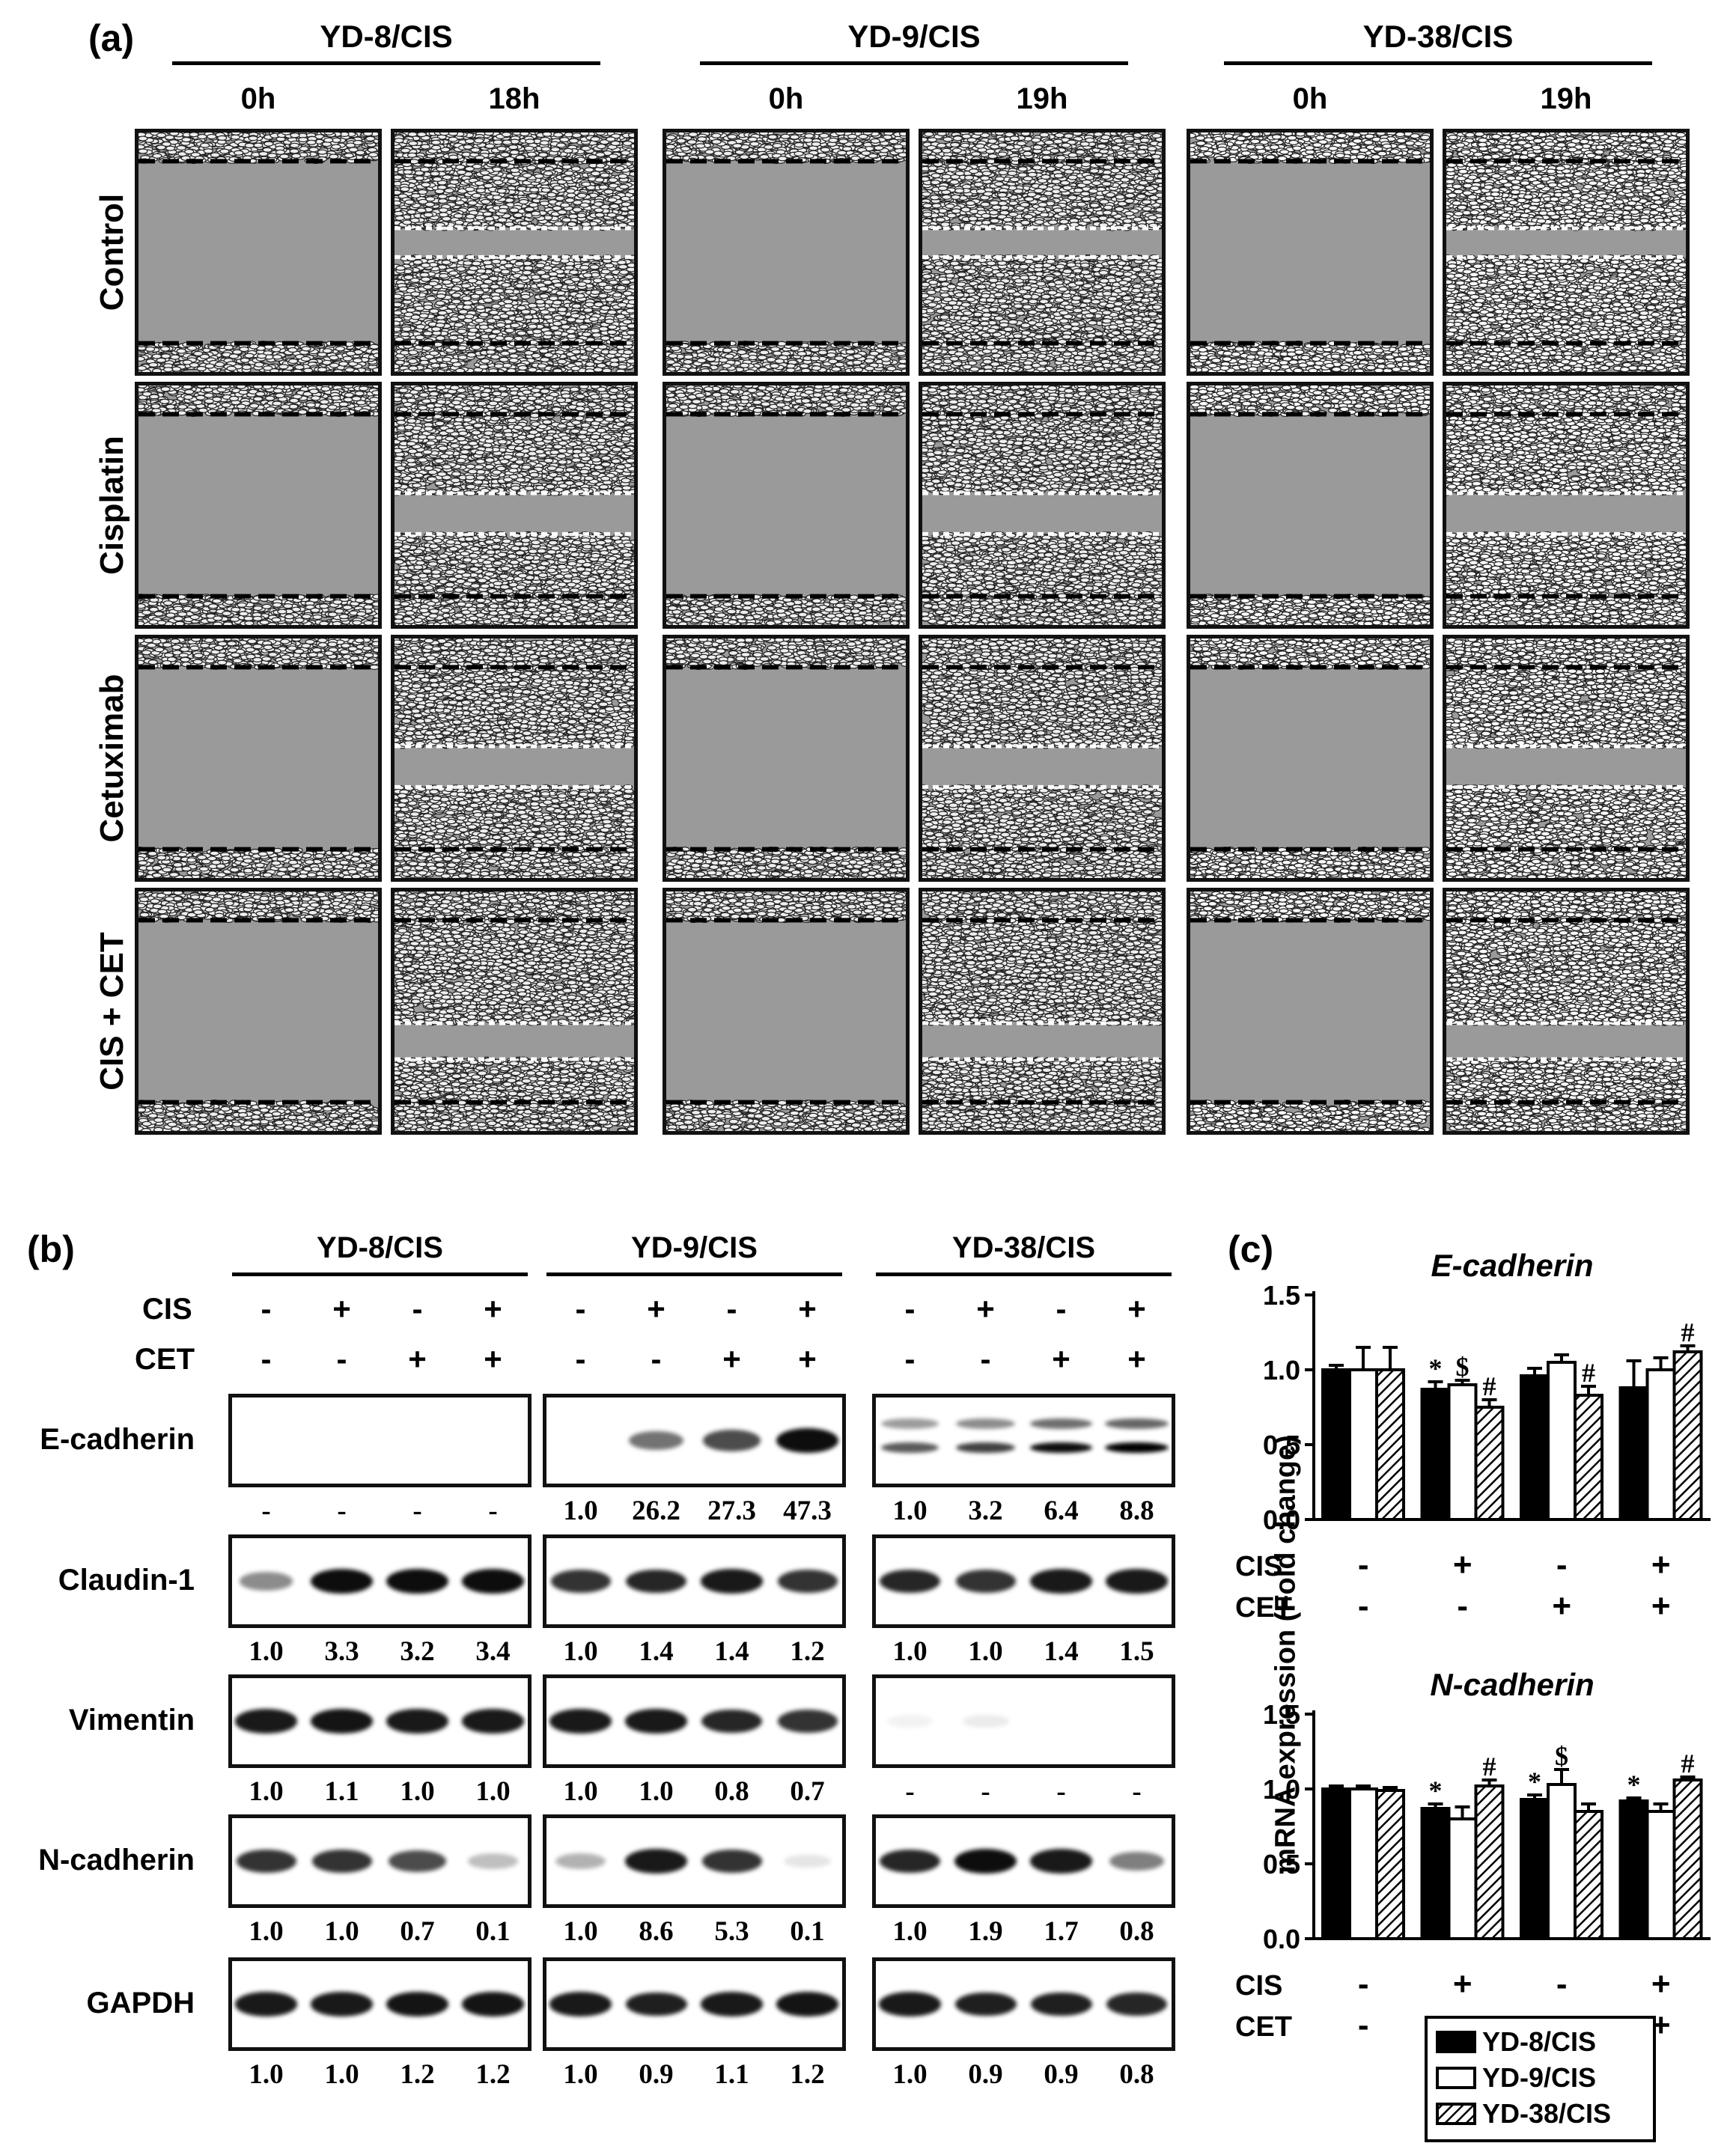 This screenshot has height=2152, width=1736. Describe the element at coordinates (112, 252) in the screenshot. I see `treatment-label: Control` at that location.